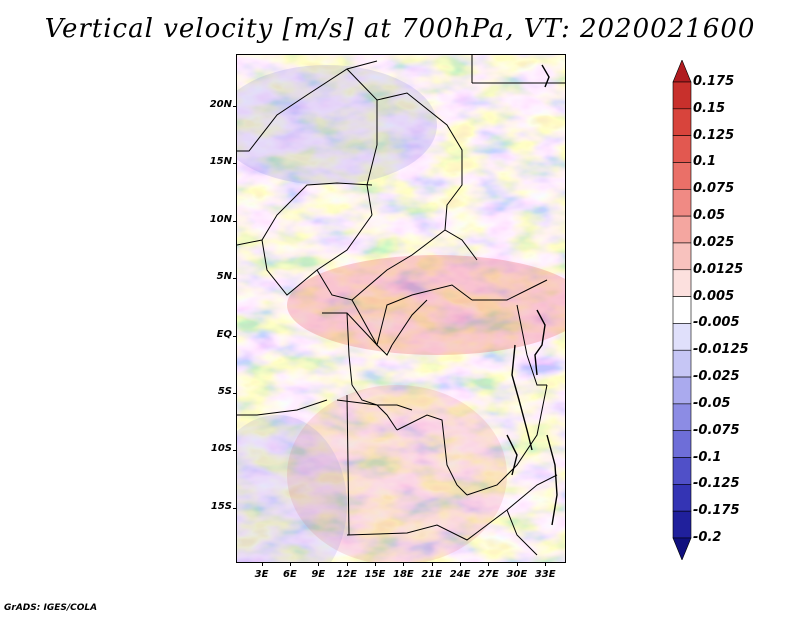 Image resolution: width=800 pixels, height=618 pixels. Describe the element at coordinates (289, 574) in the screenshot. I see `lon-tick-label: 6E` at that location.